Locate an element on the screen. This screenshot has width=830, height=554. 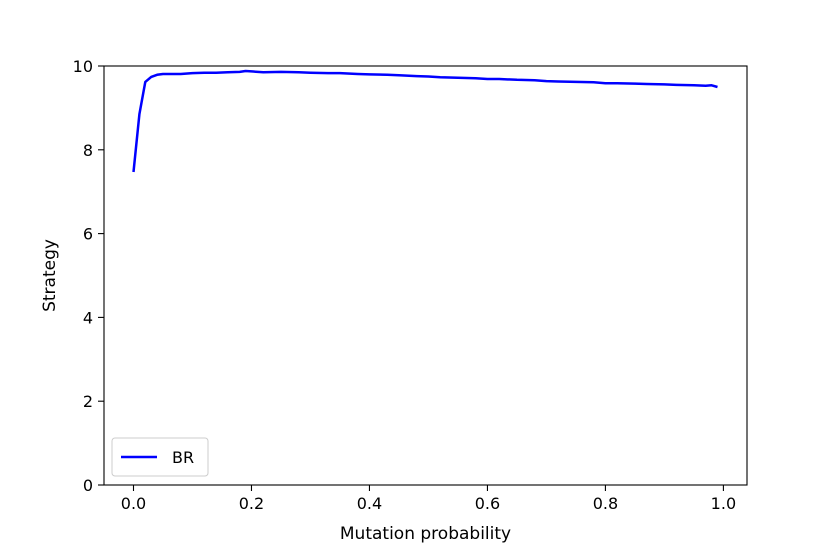
x-tick-label: 0.6 is located at coordinates (487, 503).